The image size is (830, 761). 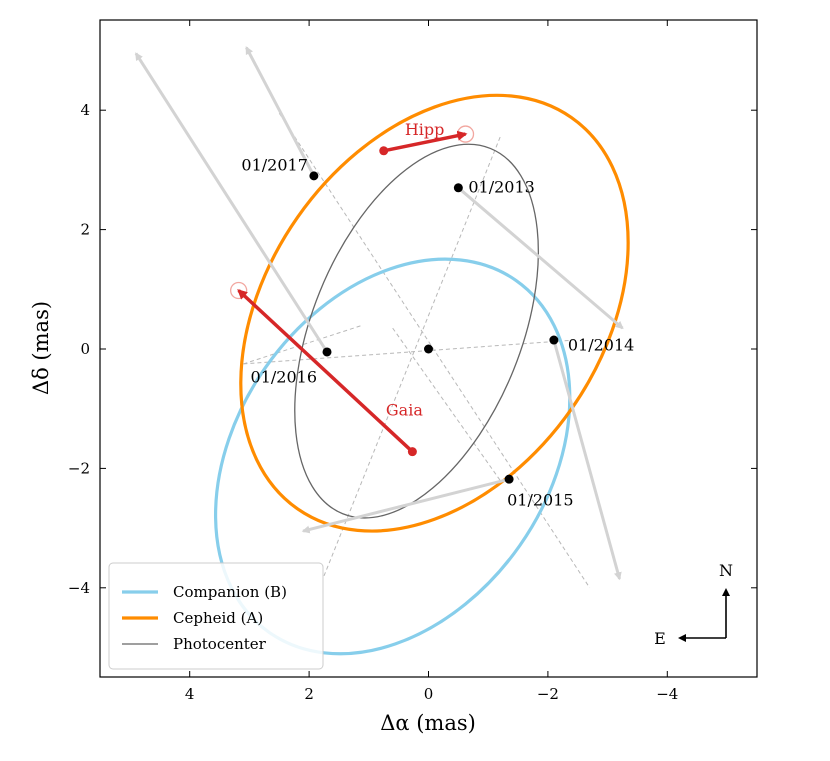 What do you see at coordinates (548, 694) in the screenshot?
I see `x-tick-label: −2` at bounding box center [548, 694].